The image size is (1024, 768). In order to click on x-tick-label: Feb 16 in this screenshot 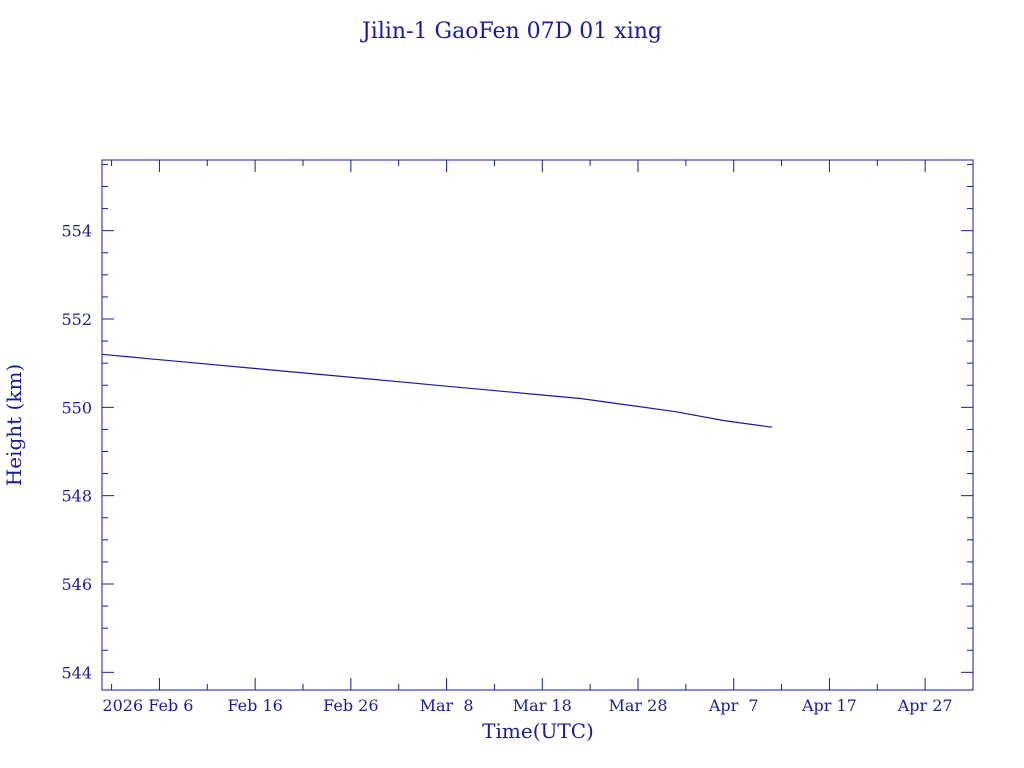, I will do `click(254, 705)`.